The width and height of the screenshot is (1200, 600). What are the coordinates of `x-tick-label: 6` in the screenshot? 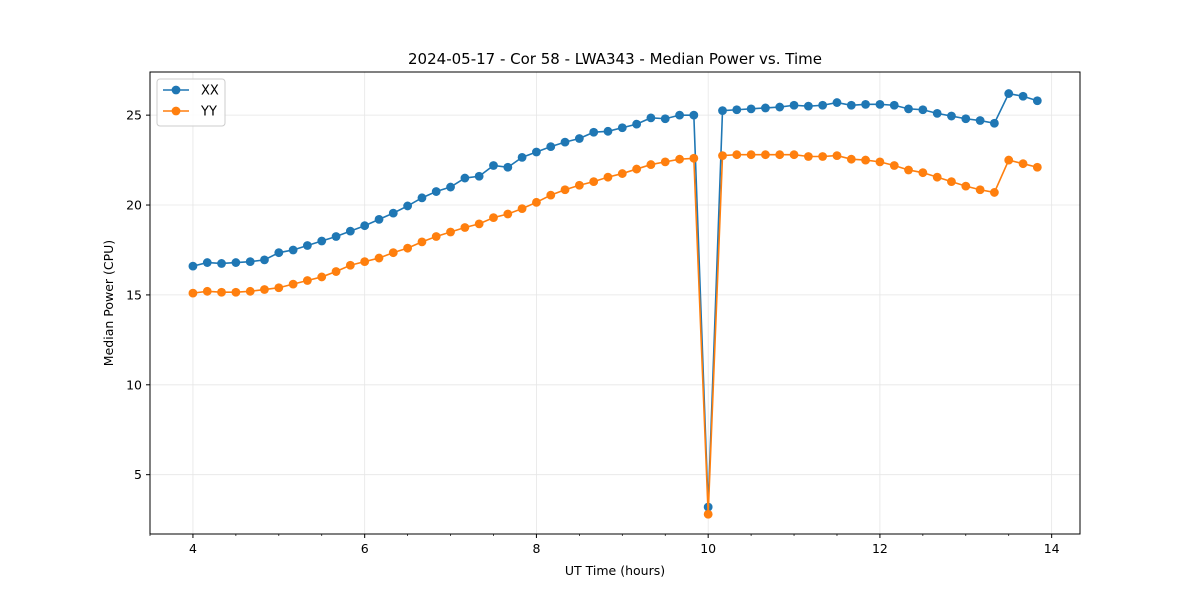 It's located at (365, 548).